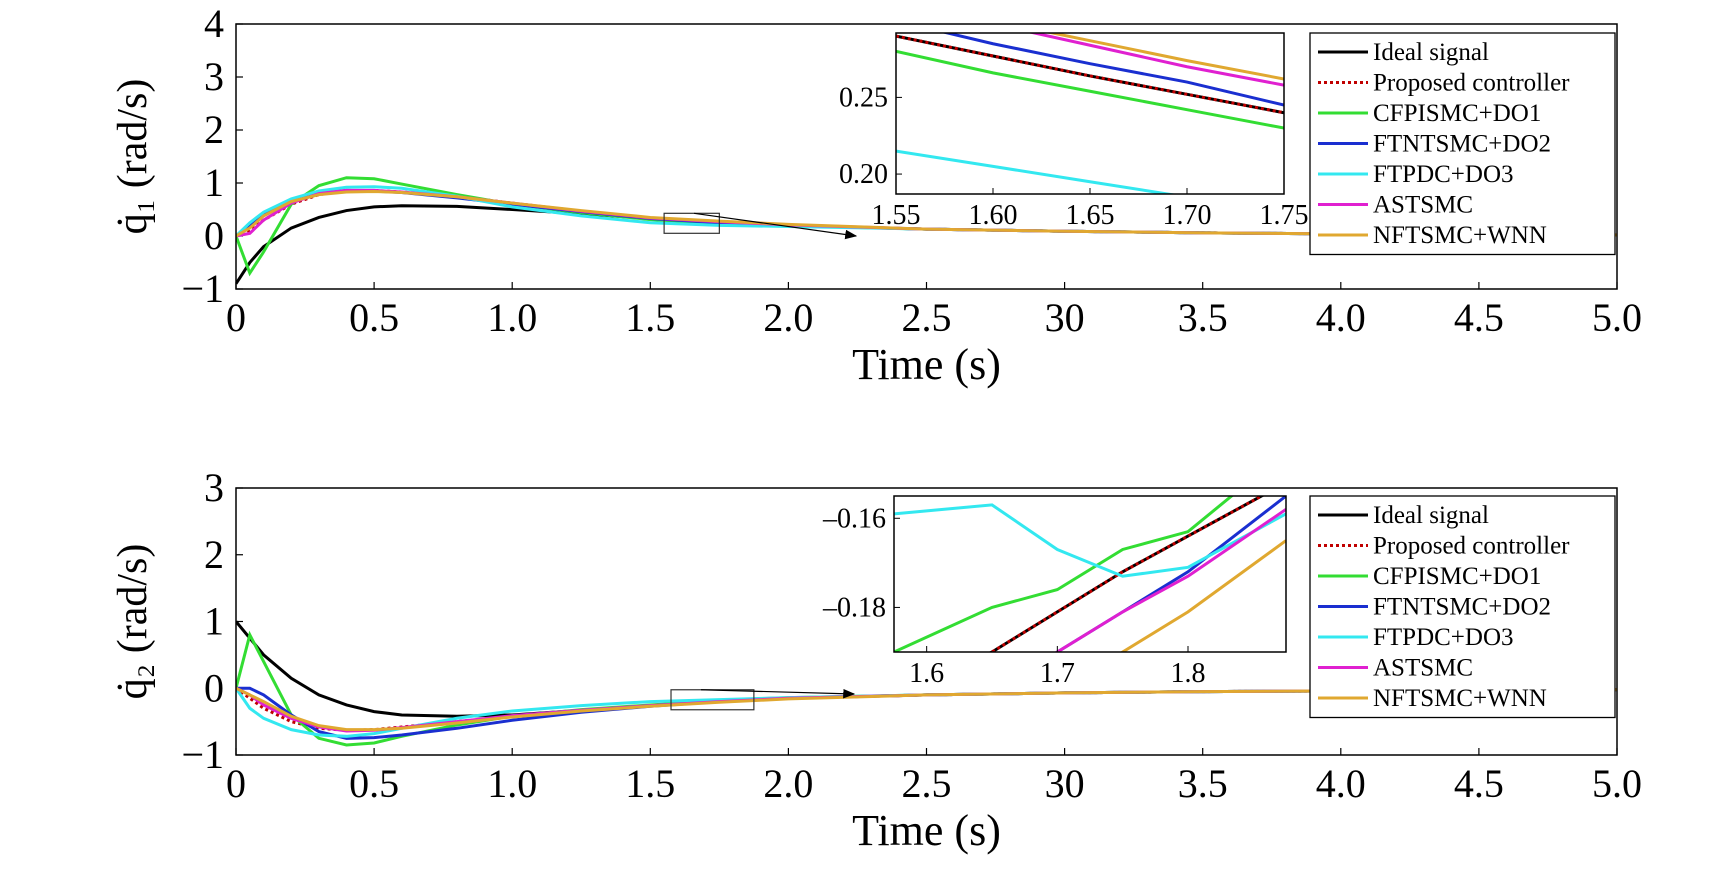 Image resolution: width=1732 pixels, height=880 pixels. Describe the element at coordinates (133, 622) in the screenshot. I see `y-axis-label: q̇₂ (rad/s)` at that location.